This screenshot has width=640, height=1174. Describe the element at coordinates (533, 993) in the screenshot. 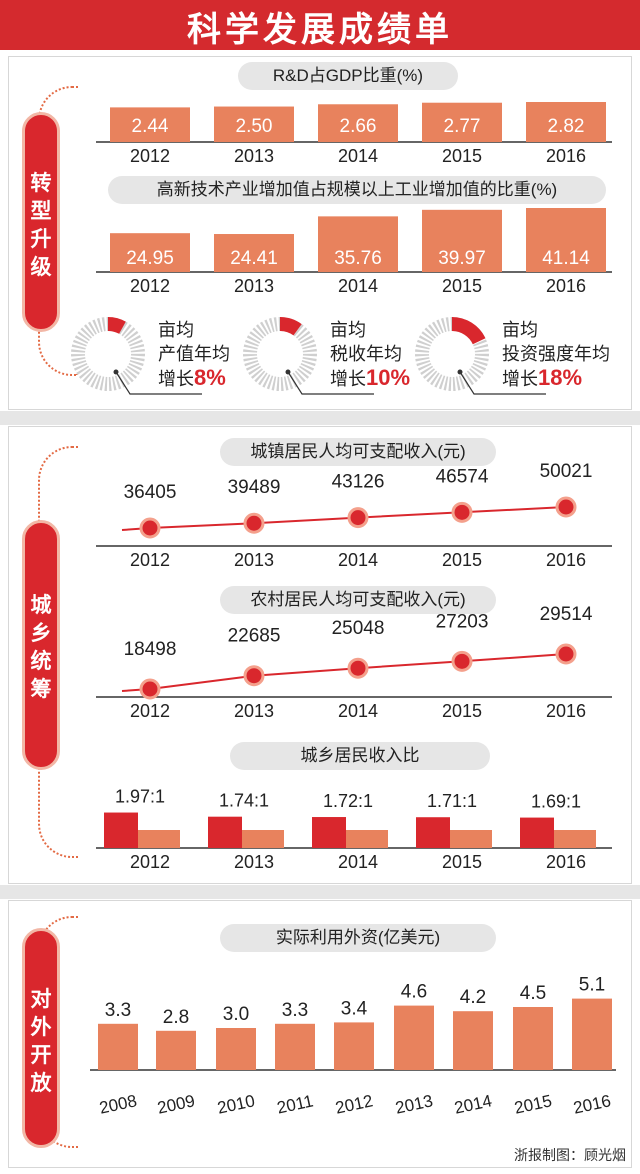

I see `bar-value-label: 4.5` at that location.